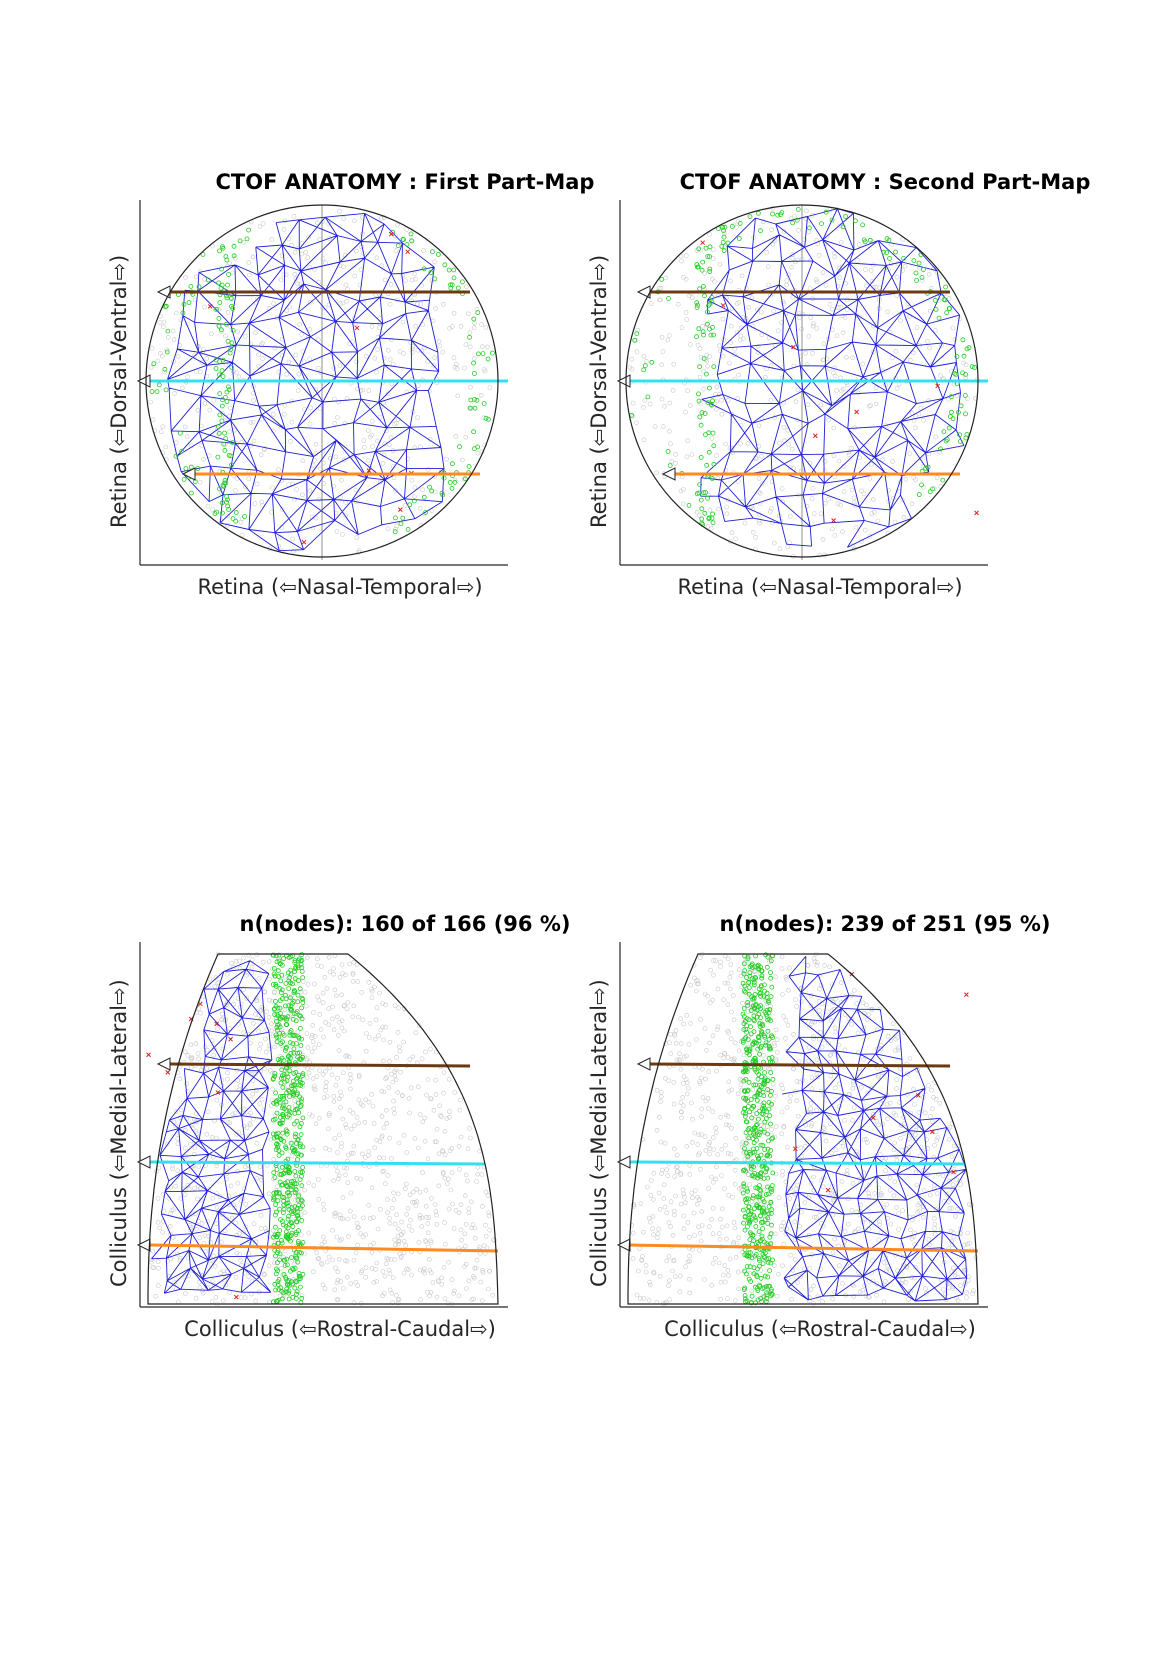 Image resolution: width=1165 pixels, height=1679 pixels. Describe the element at coordinates (839, 381) in the screenshot. I see `outlier-points` at that location.